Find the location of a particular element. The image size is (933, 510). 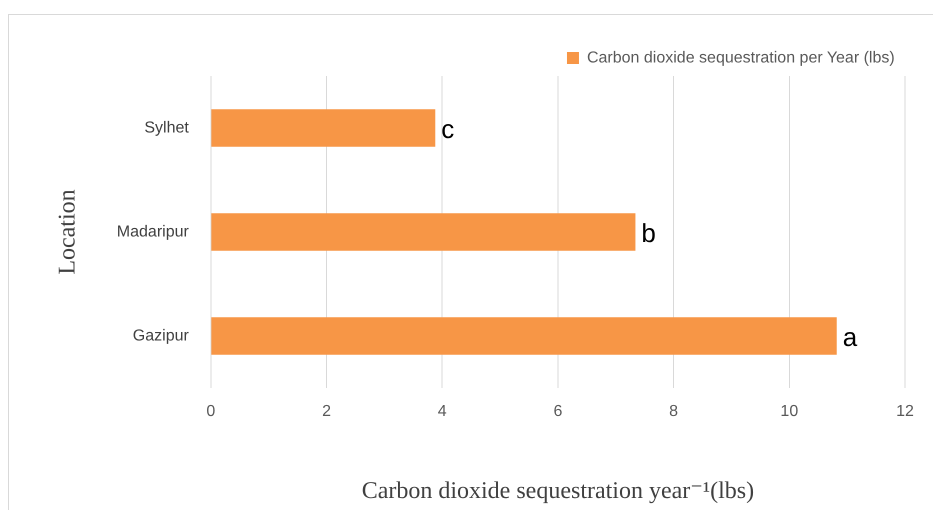

y-tick-label: Sylhet is located at coordinates (167, 127).